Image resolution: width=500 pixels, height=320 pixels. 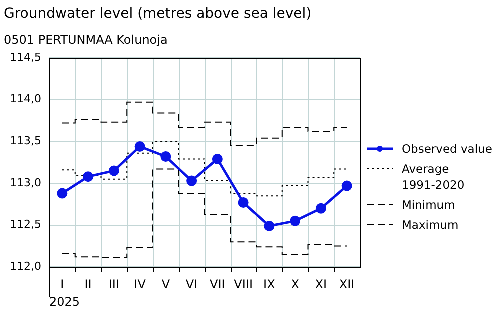 What do you see at coordinates (347, 285) in the screenshot?
I see `x-tick-label: XII` at bounding box center [347, 285].